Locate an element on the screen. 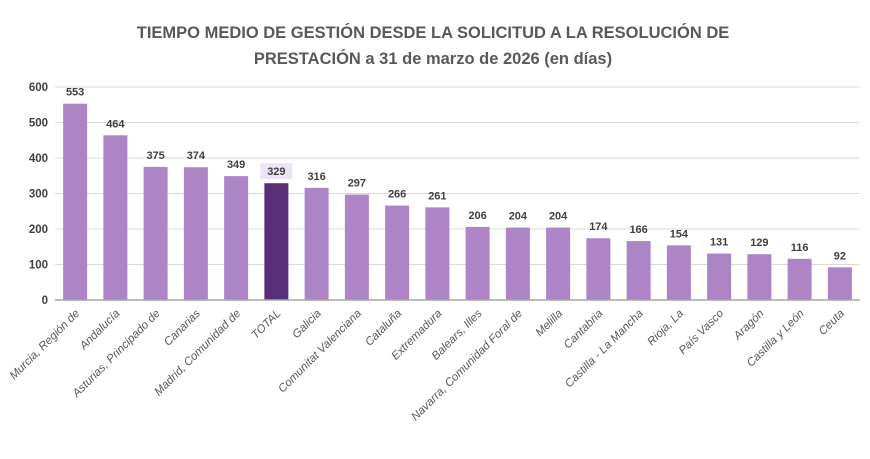 The height and width of the screenshot is (459, 870). data-label: 316 is located at coordinates (316, 177).